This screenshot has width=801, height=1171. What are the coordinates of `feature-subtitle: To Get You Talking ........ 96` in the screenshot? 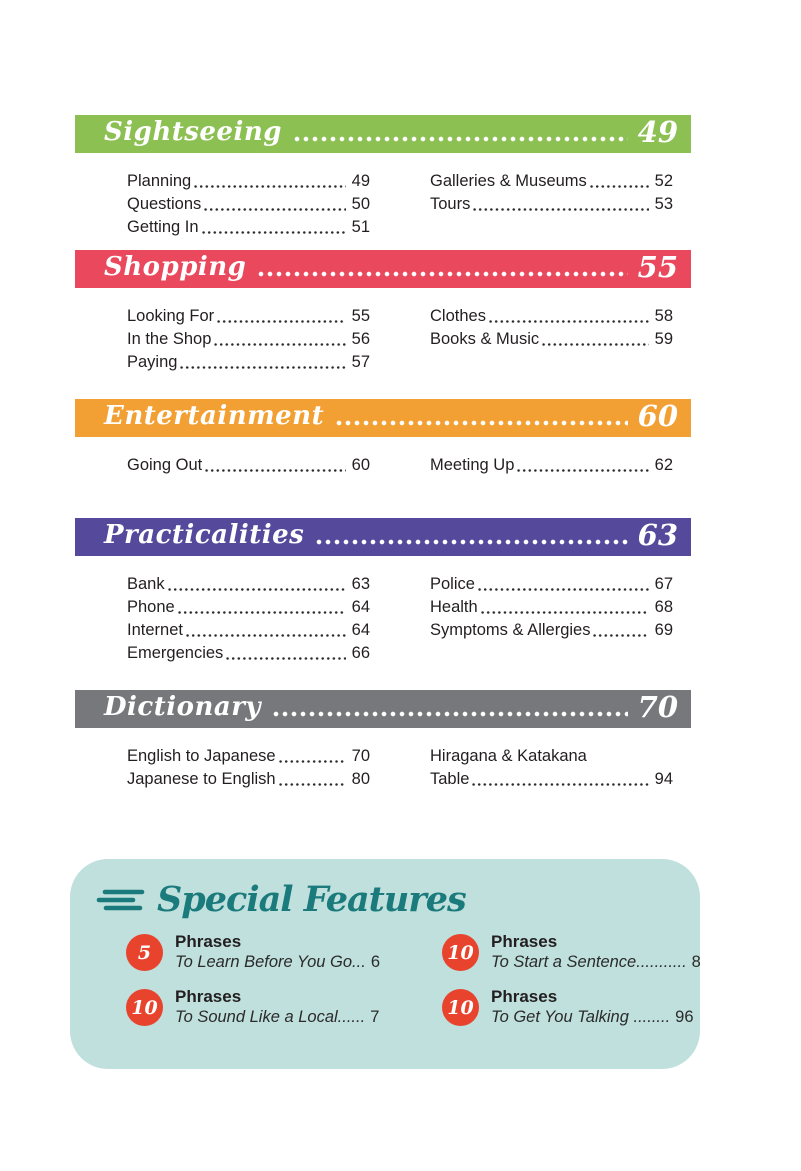 It's located at (592, 1017).